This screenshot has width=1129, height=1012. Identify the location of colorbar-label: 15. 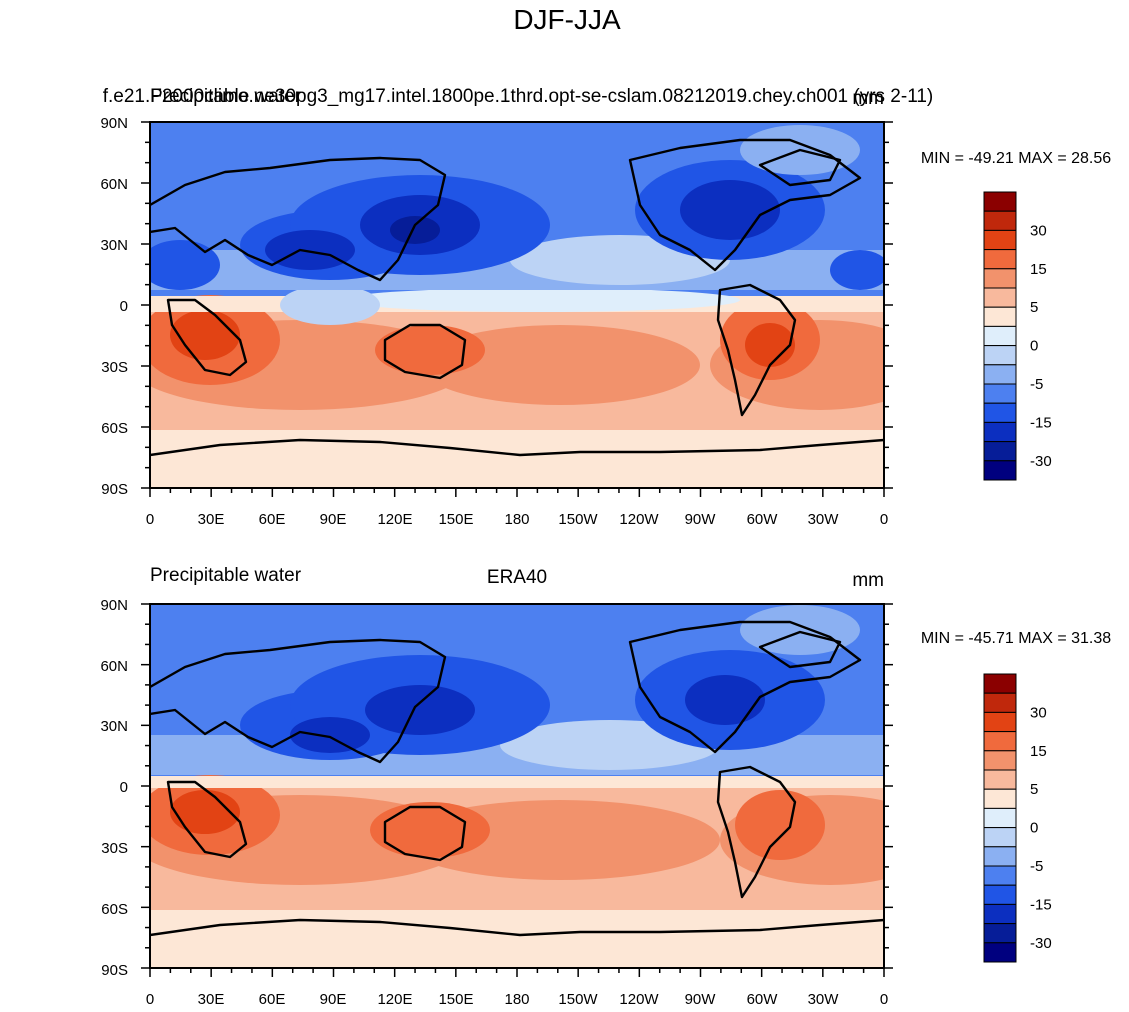
(1038, 751).